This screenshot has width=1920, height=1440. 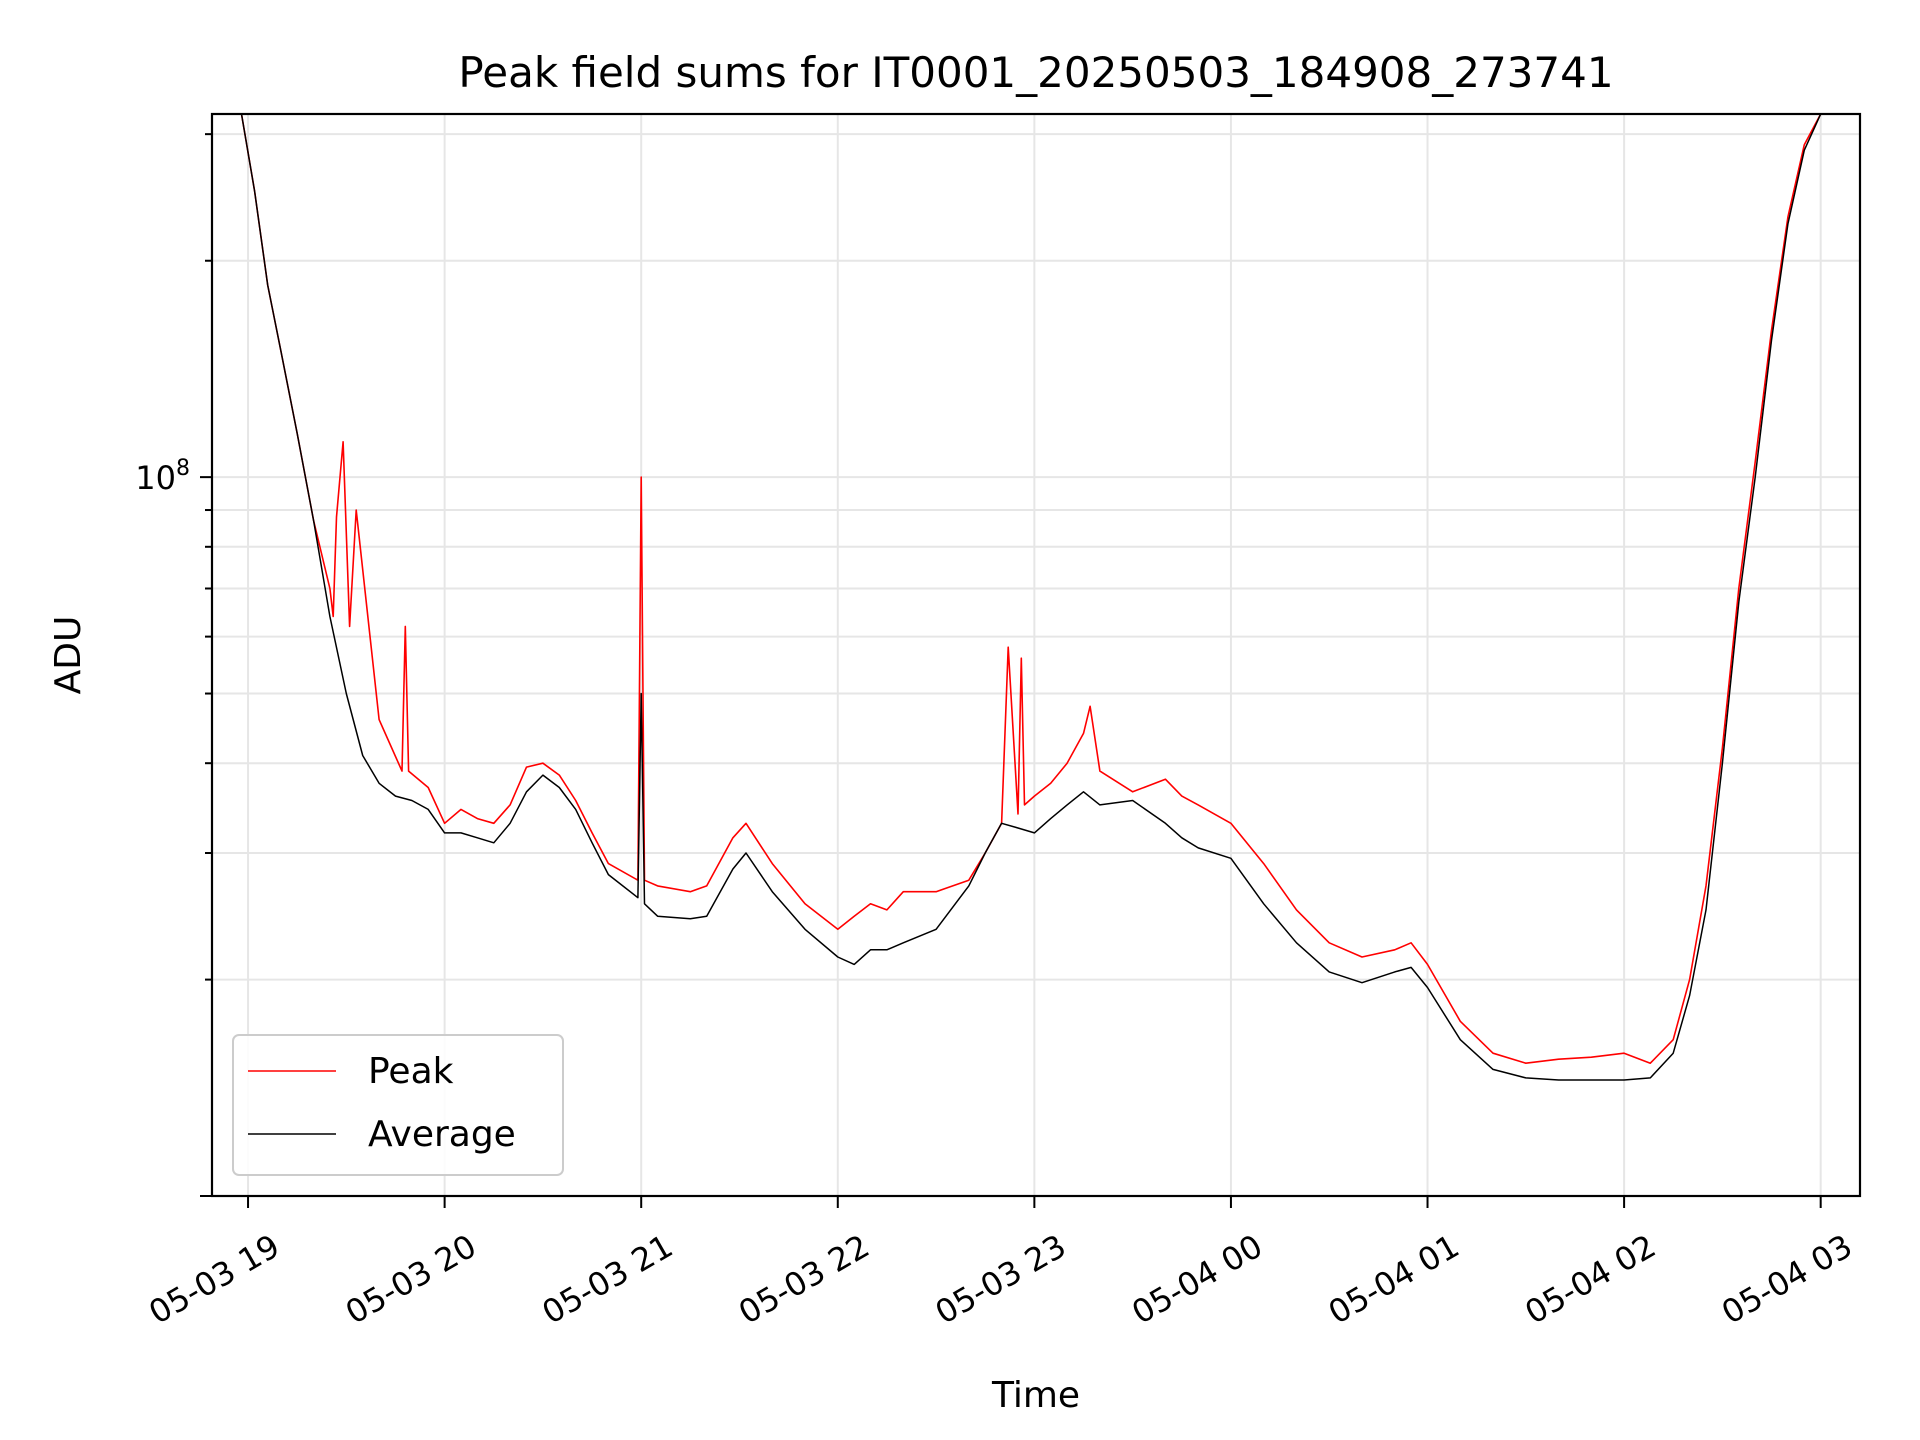 What do you see at coordinates (1035, 1395) in the screenshot?
I see `x-axis-label: Time` at bounding box center [1035, 1395].